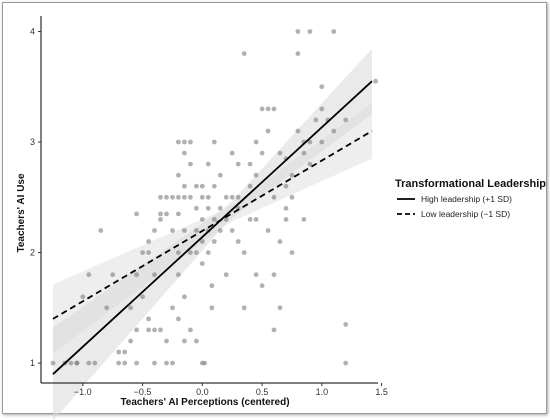 This screenshot has width=550, height=420. What do you see at coordinates (32, 253) in the screenshot?
I see `y-tick-label: 2` at bounding box center [32, 253].